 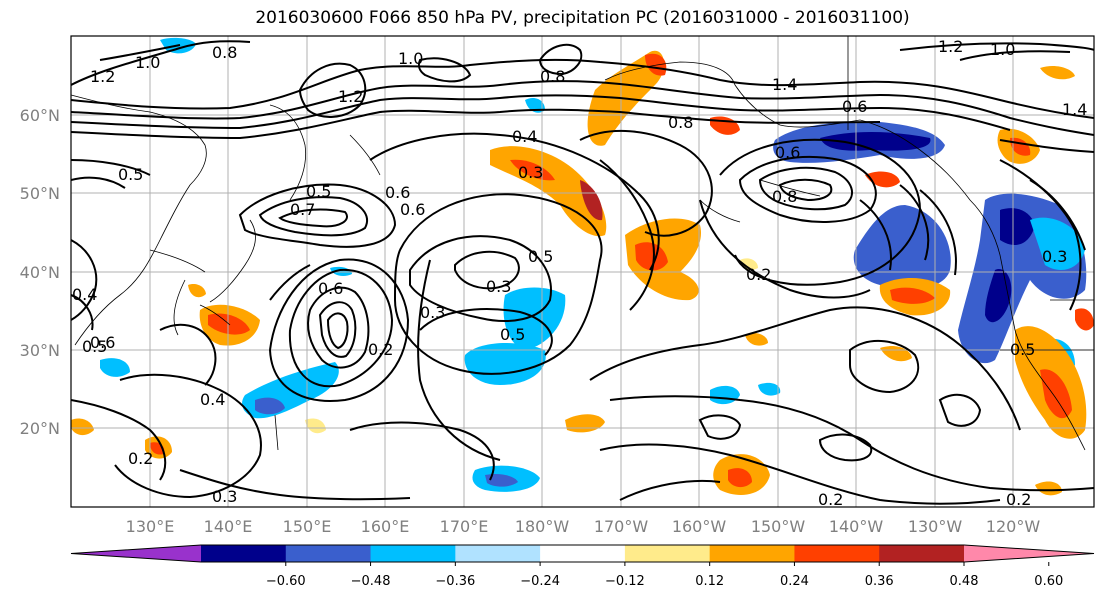 I want to click on lon-label-150e: 150°E, so click(x=307, y=526).